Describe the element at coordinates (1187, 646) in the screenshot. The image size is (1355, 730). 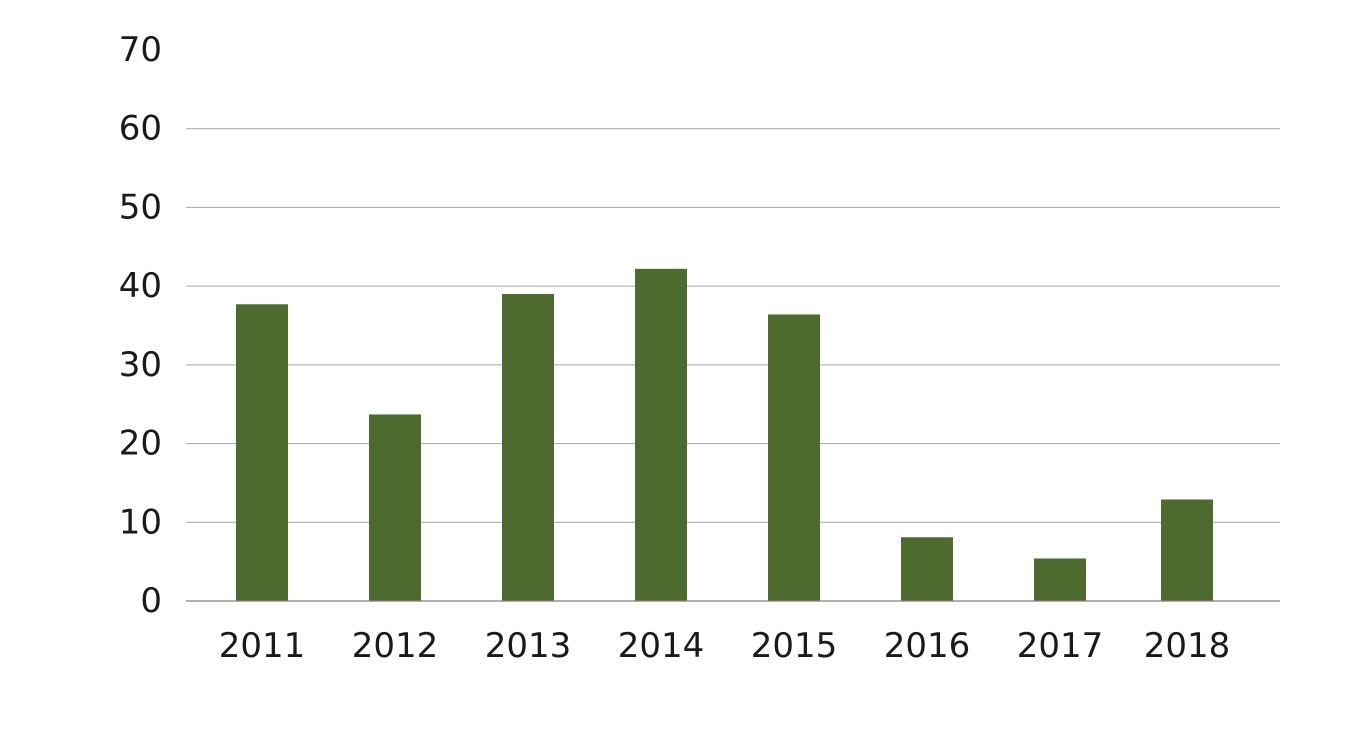
I see `x-tick-label-2018: 2018` at that location.